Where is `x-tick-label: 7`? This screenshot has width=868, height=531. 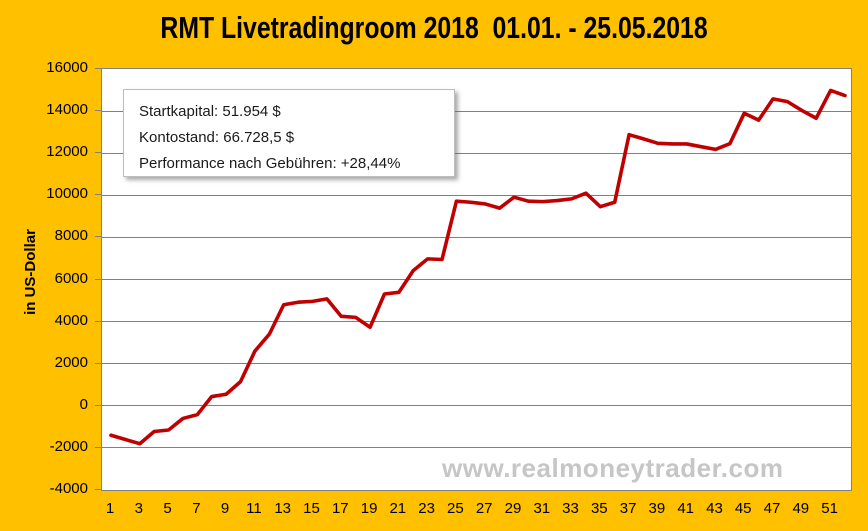 x-tick-label: 7 is located at coordinates (196, 508).